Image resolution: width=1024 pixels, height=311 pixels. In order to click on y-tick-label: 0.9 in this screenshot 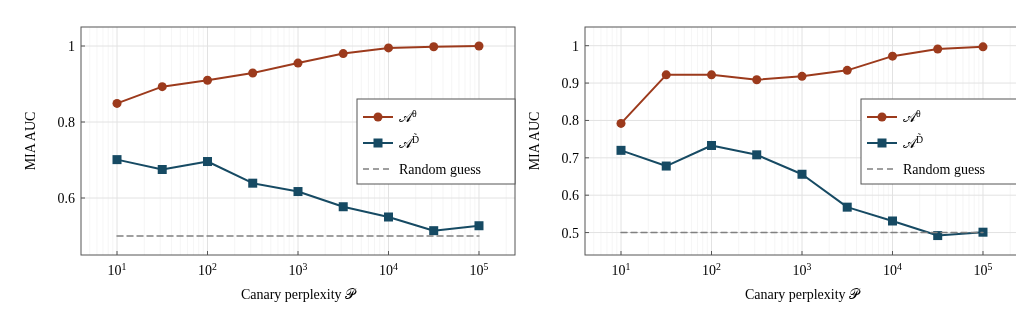, I will do `click(570, 84)`.